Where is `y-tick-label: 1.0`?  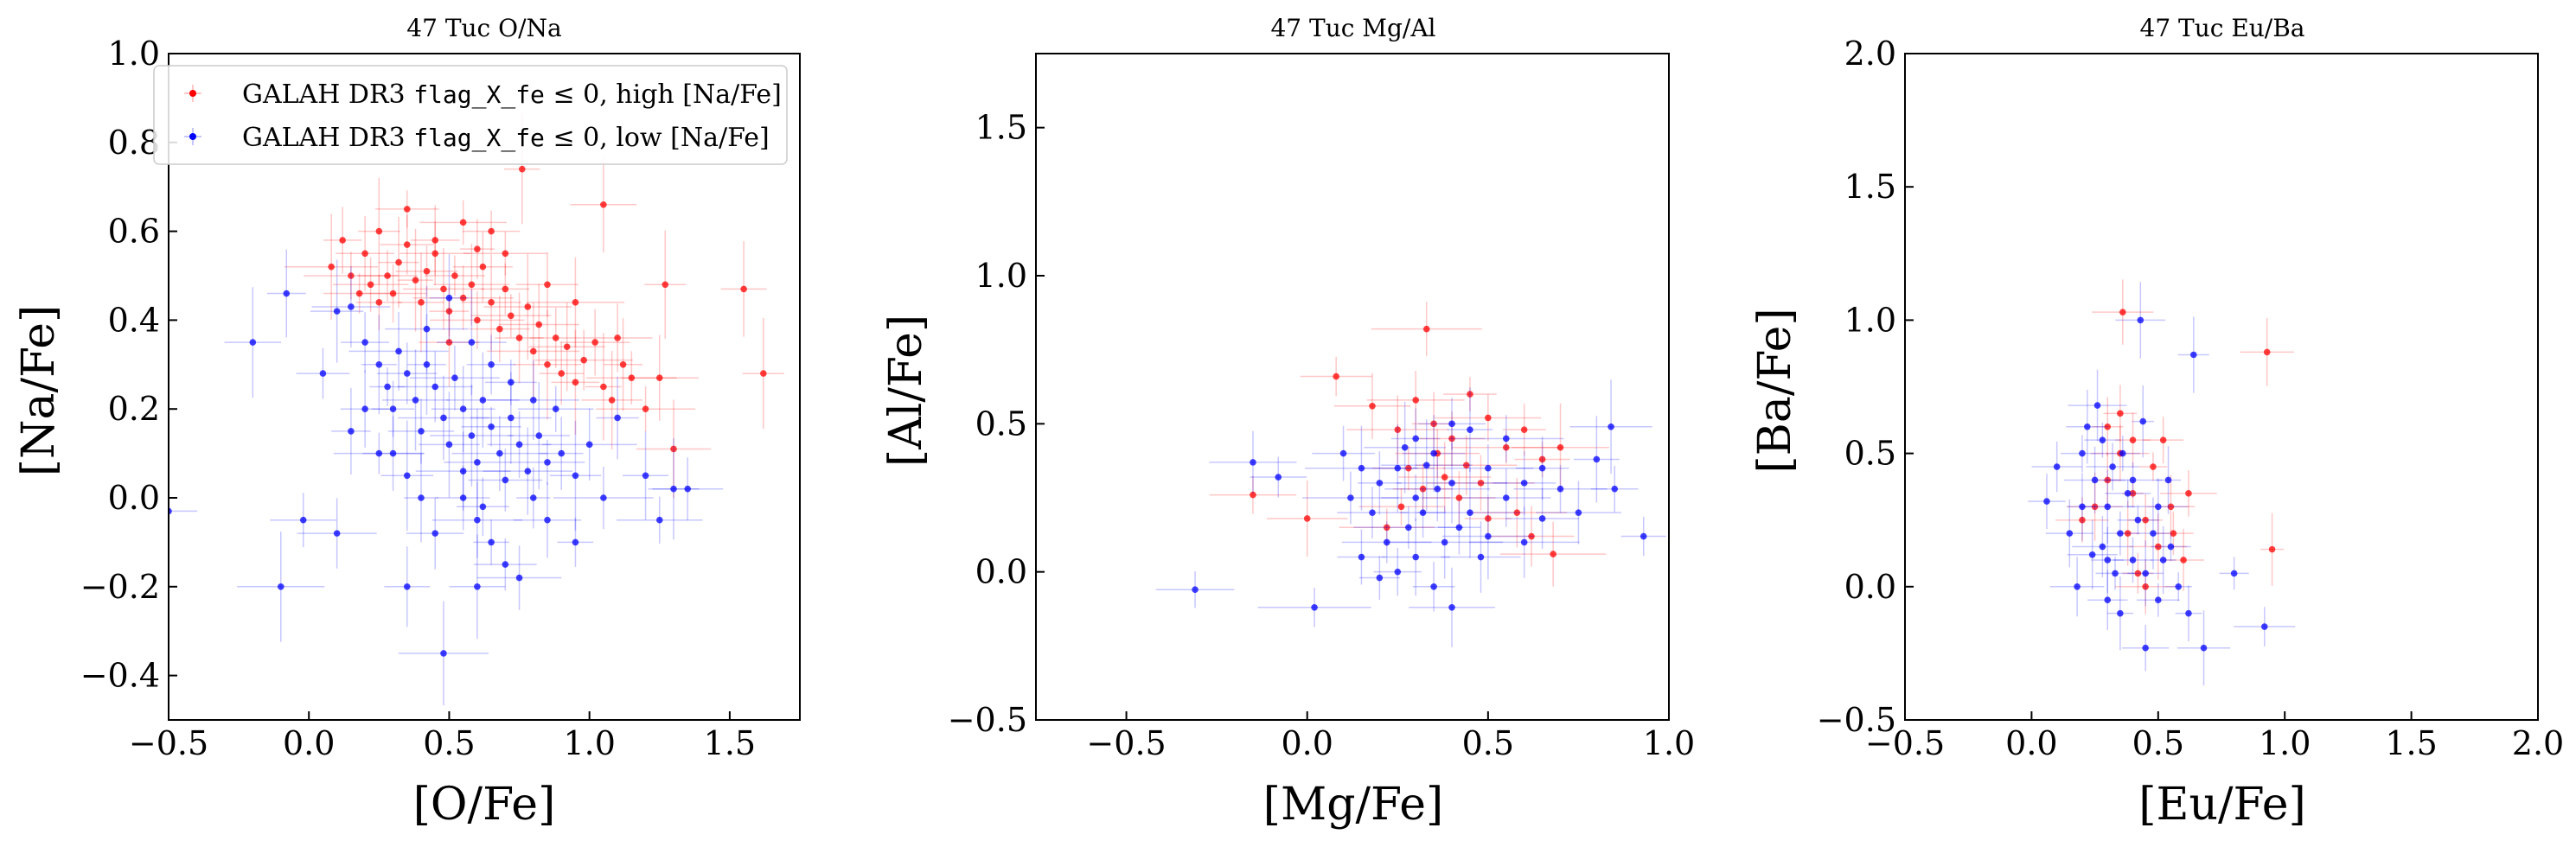 y-tick-label: 1.0 is located at coordinates (1001, 276).